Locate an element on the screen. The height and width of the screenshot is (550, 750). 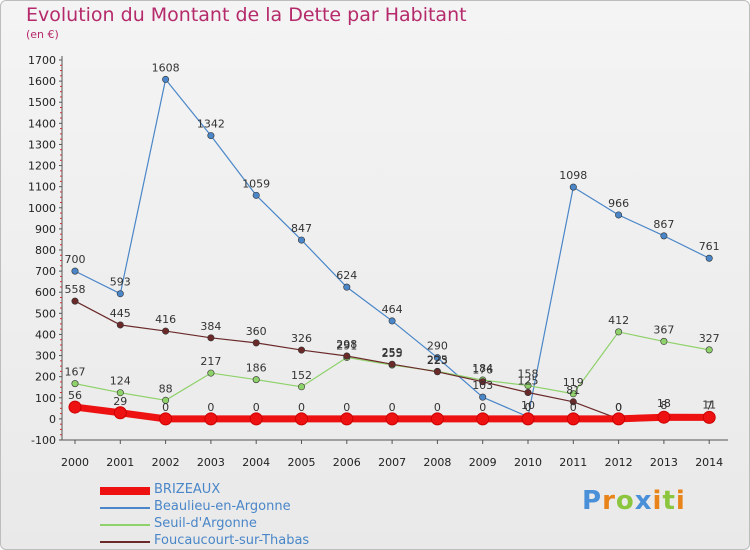
data-label: 259 is located at coordinates (392, 352).